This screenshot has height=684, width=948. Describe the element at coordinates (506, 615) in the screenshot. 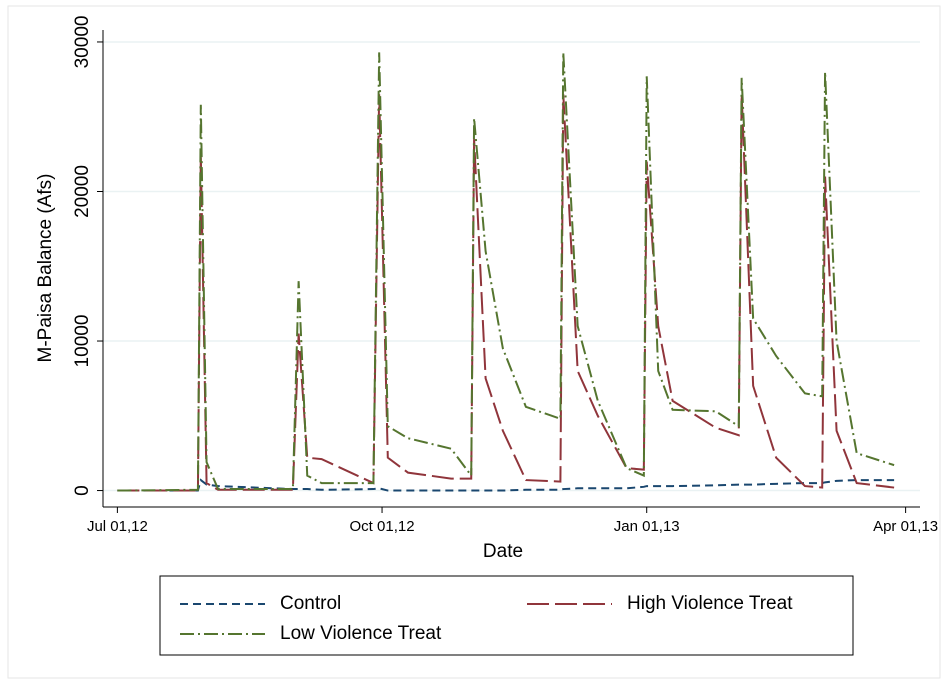

I see `legend-box` at that location.